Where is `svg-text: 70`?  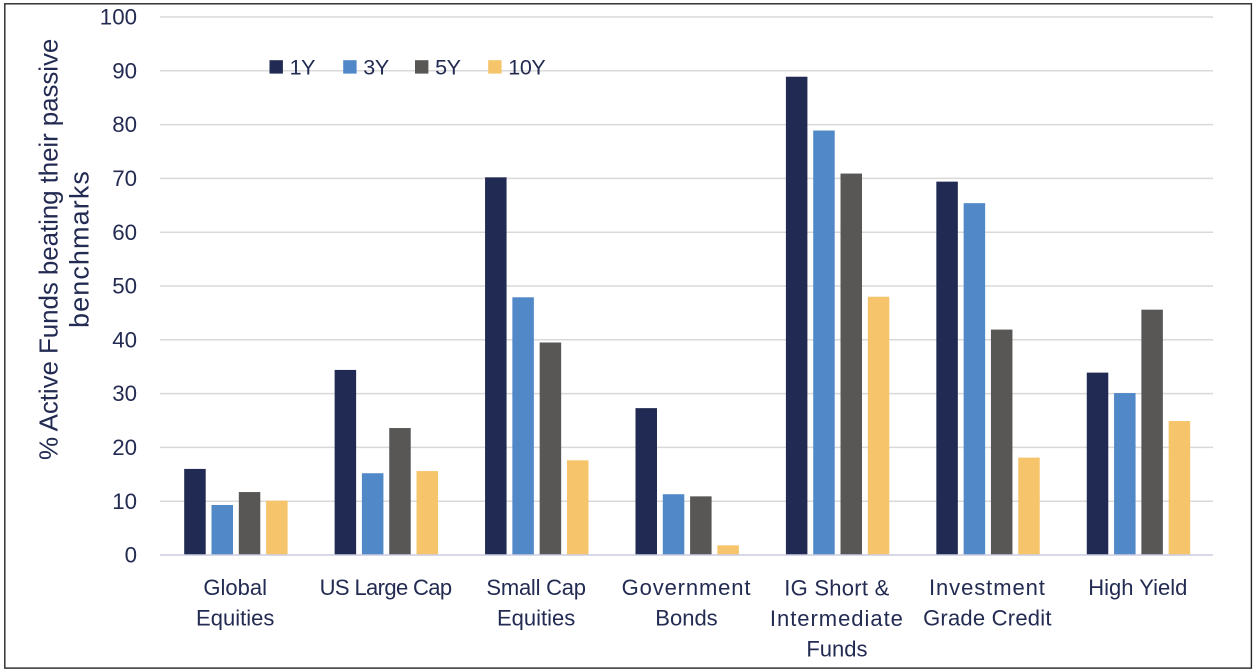
svg-text: 70 is located at coordinates (124, 178).